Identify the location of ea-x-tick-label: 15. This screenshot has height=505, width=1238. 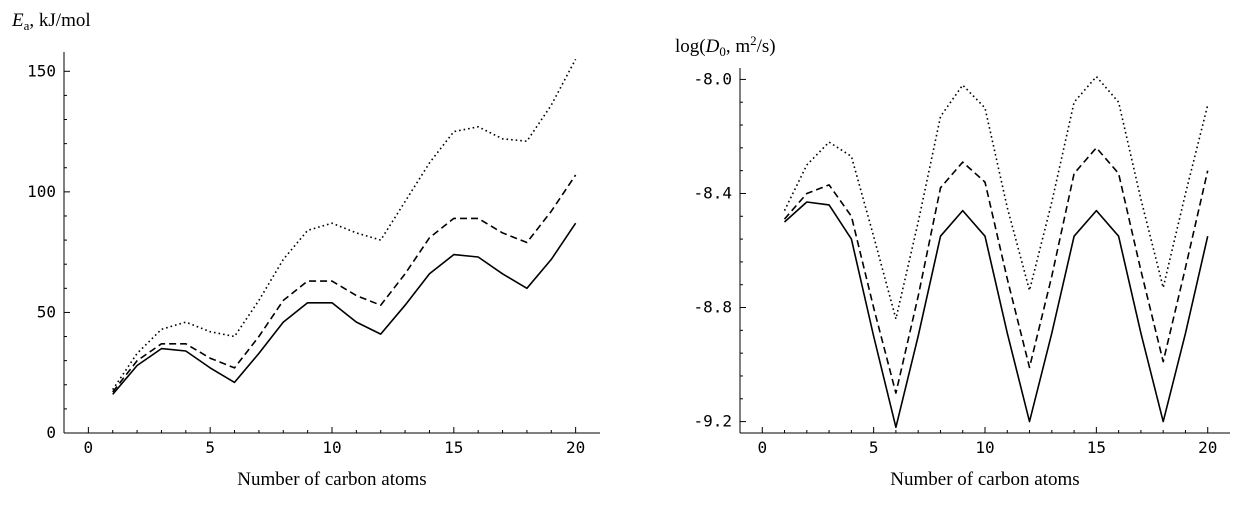
(453, 447).